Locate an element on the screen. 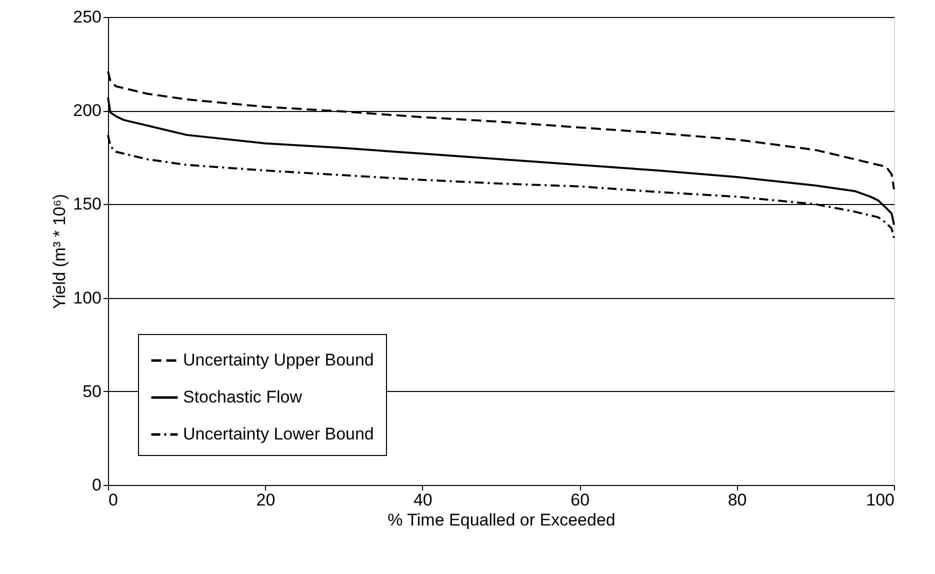 The image size is (935, 574). x-tick-label: 40 is located at coordinates (422, 500).